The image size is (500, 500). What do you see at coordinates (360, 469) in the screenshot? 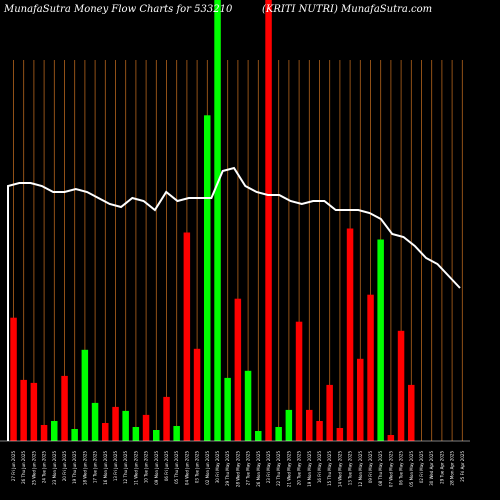
I see `x-tick-label: 12 Mon May 2025` at bounding box center [360, 469].